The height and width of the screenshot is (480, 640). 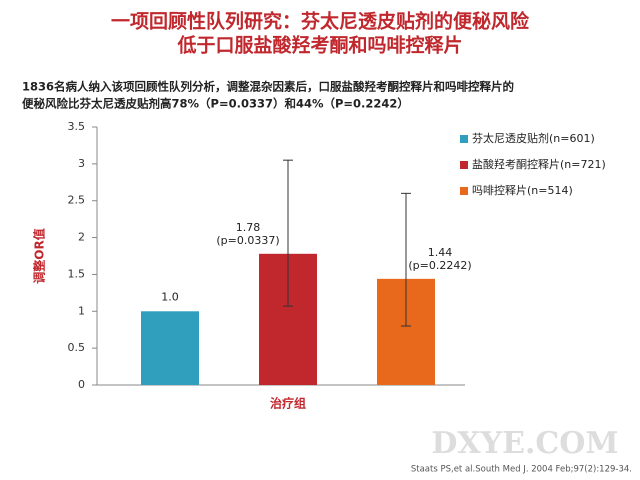 I want to click on p-label: (p=0.0337), so click(x=247, y=240).